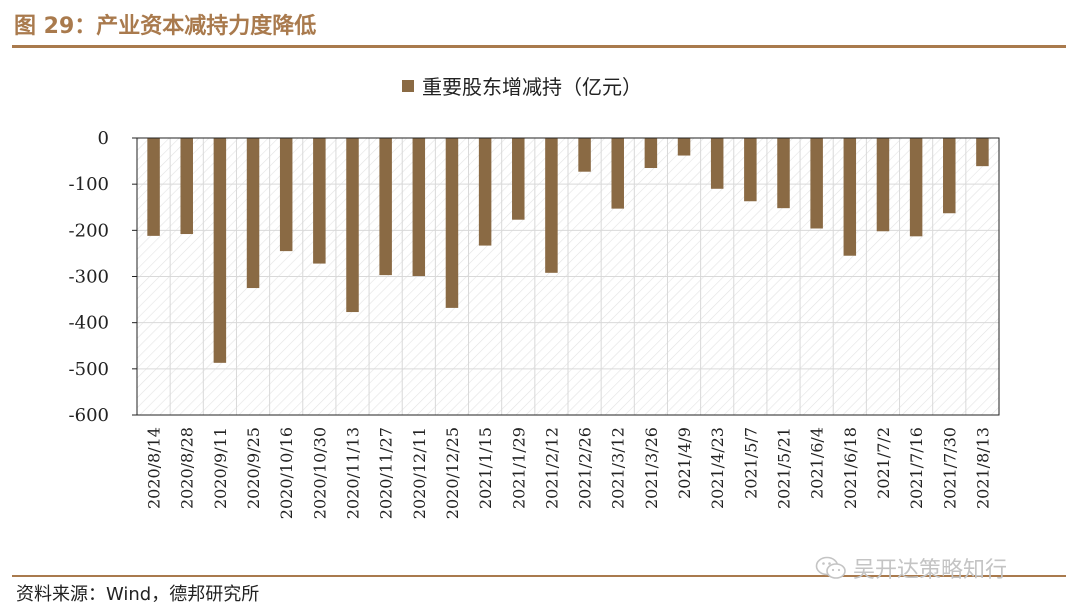 This screenshot has height=613, width=1080. Describe the element at coordinates (585, 468) in the screenshot. I see `x-tick-label: 2021/2/26` at that location.